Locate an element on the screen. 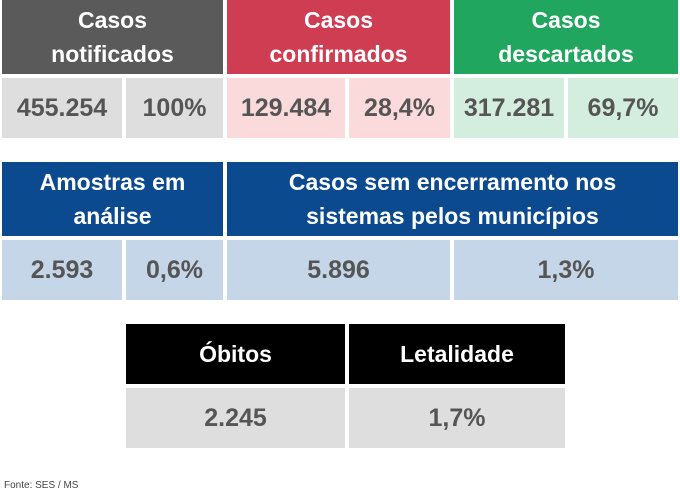 The image size is (680, 499). header-casos-descartados: Casos descartados is located at coordinates (566, 37).